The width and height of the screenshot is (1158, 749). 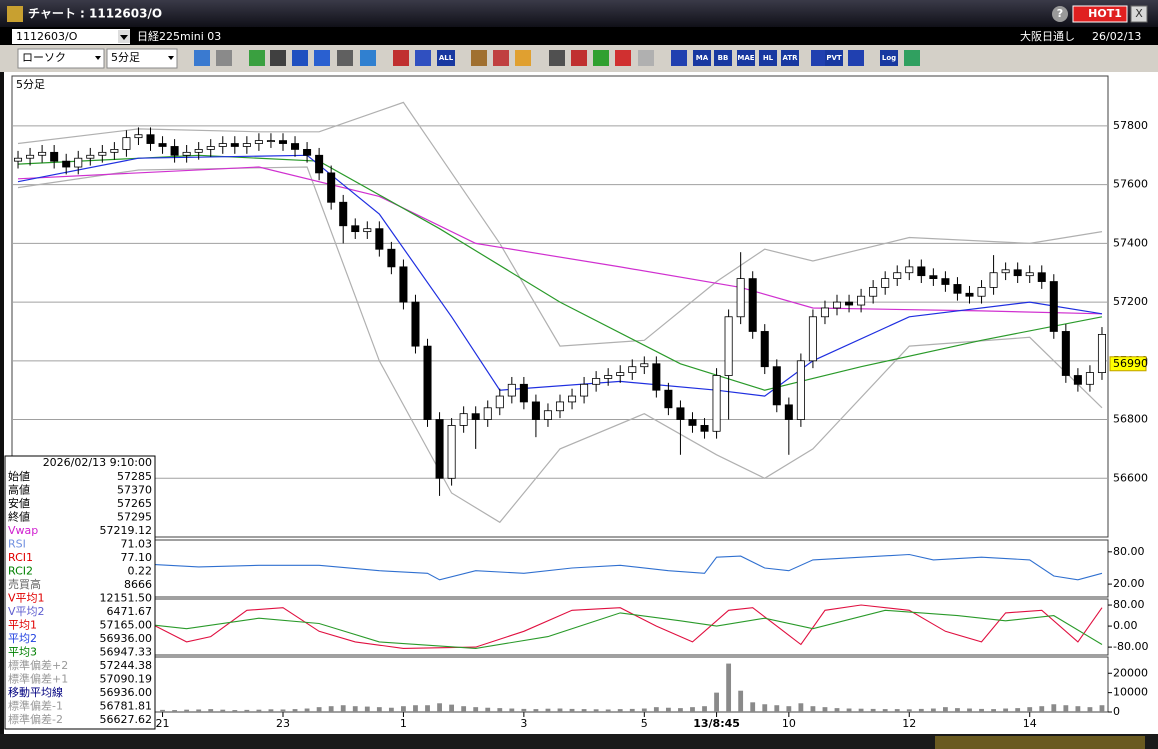 I want to click on info-label: 高値, so click(x=19, y=490).